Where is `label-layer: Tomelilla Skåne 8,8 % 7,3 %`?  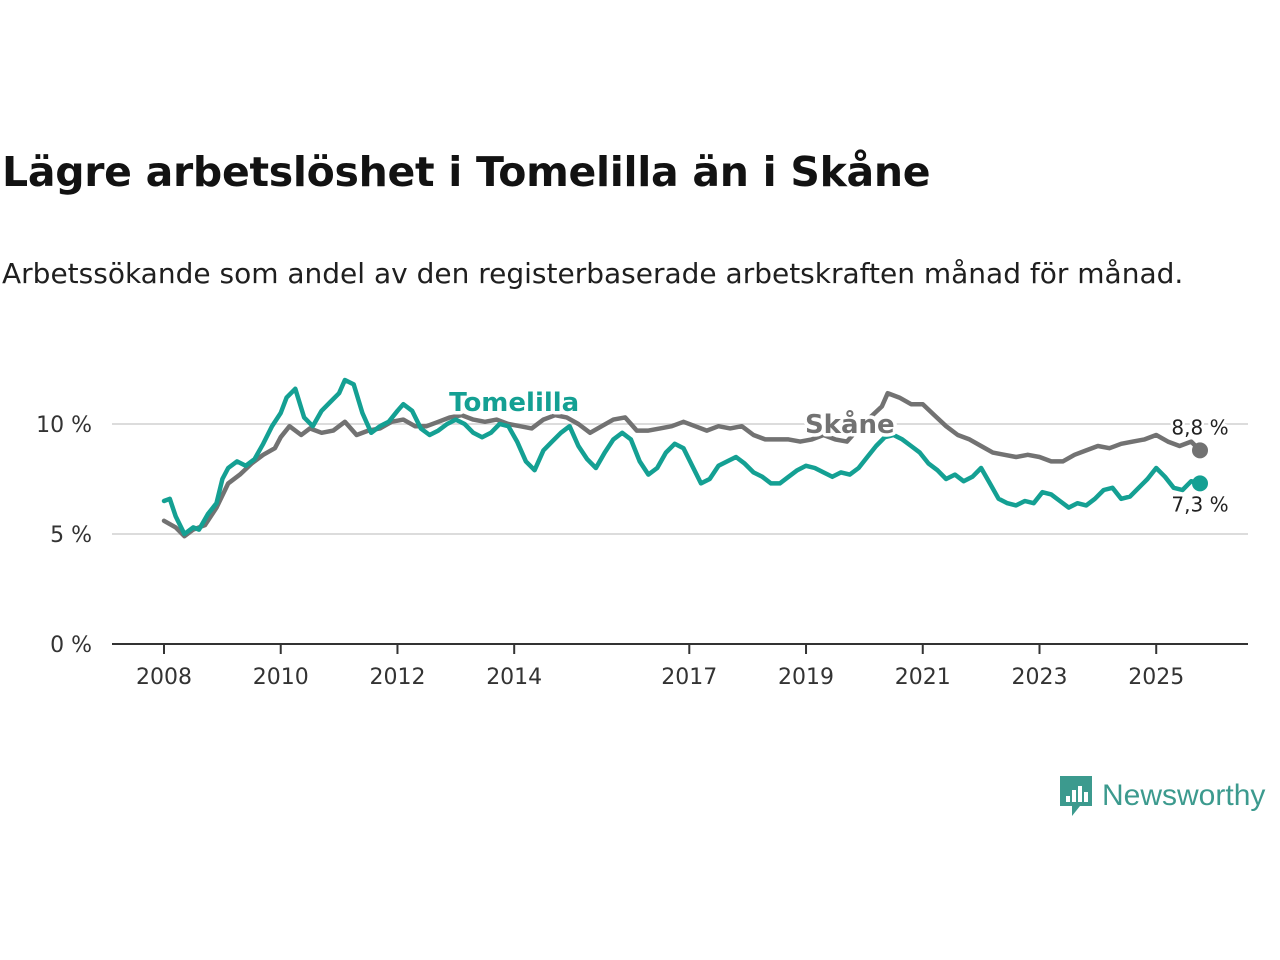
label-layer: Tomelilla Skåne 8,8 % 7,3 % is located at coordinates (838, 451).